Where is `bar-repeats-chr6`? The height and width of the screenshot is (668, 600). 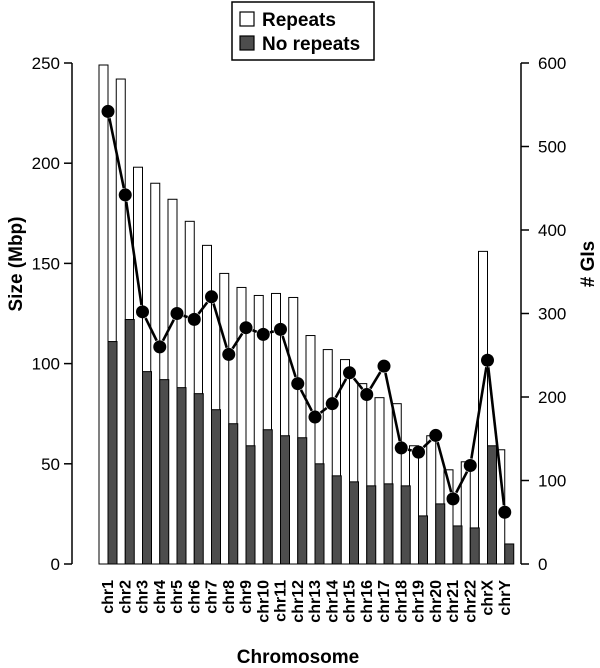
bar-repeats-chr6 is located at coordinates (189, 392).